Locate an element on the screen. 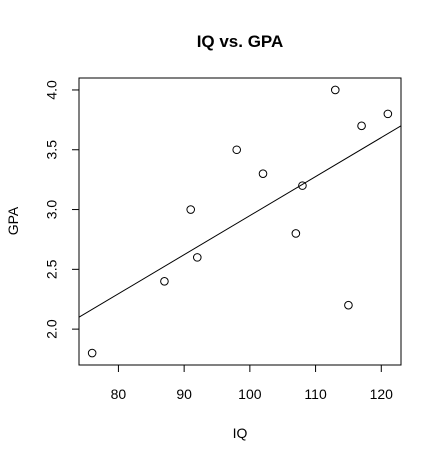 The width and height of the screenshot is (441, 464). y-axis-label: GPA is located at coordinates (13, 220).